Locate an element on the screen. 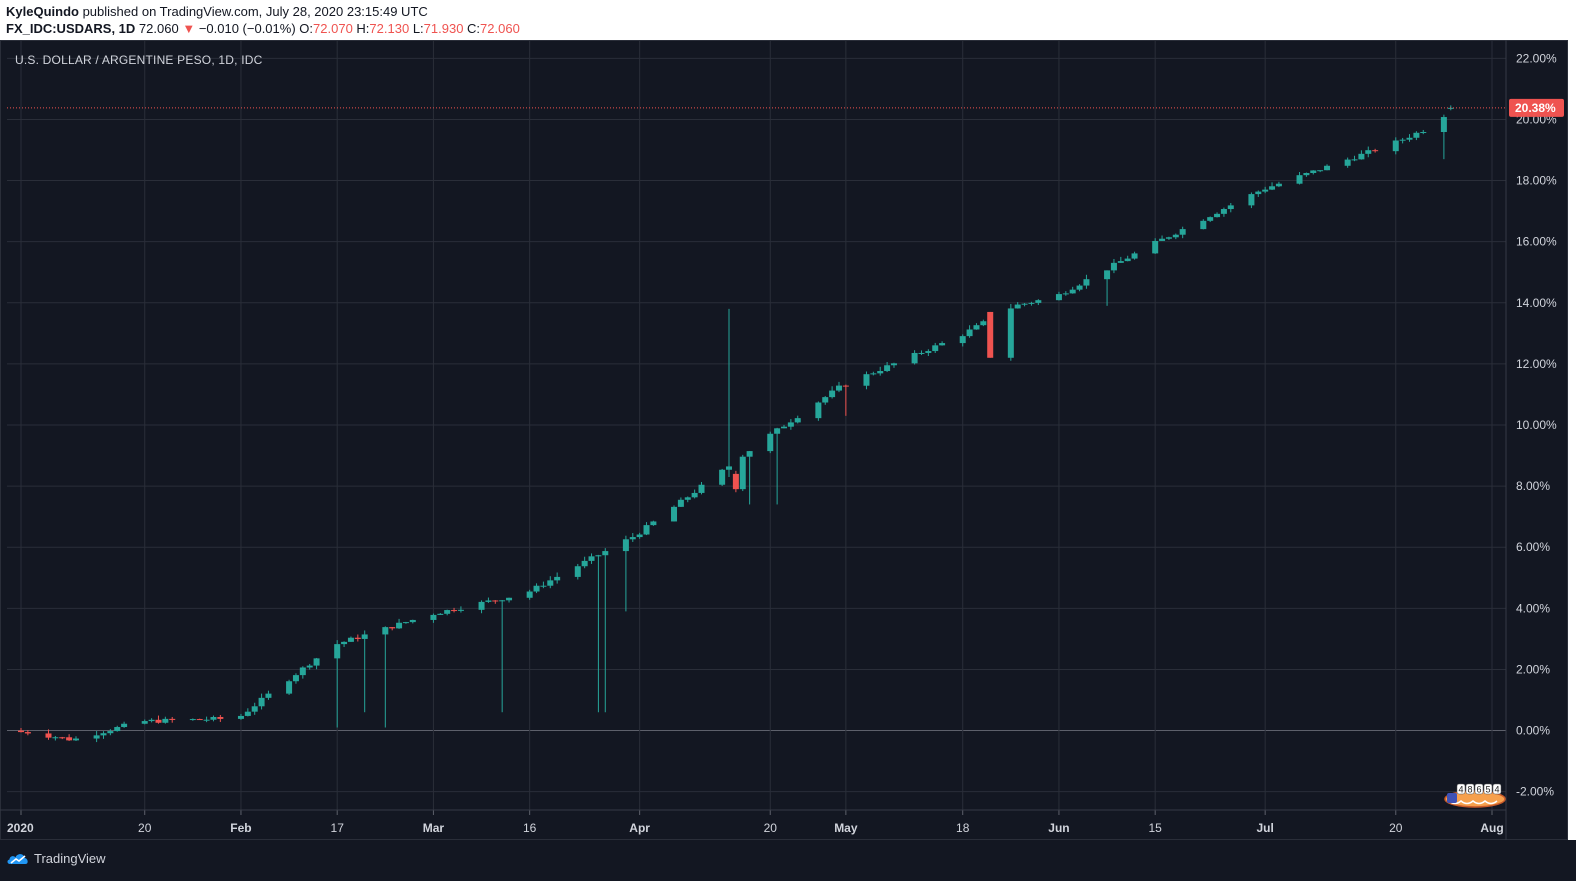  y-tick-label: 14.00% is located at coordinates (1536, 303).